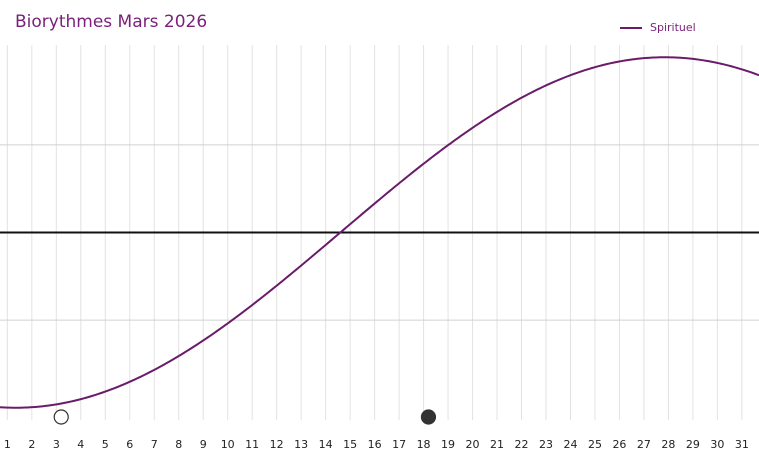 The image size is (759, 460). I want to click on day-markers, so click(245, 417).